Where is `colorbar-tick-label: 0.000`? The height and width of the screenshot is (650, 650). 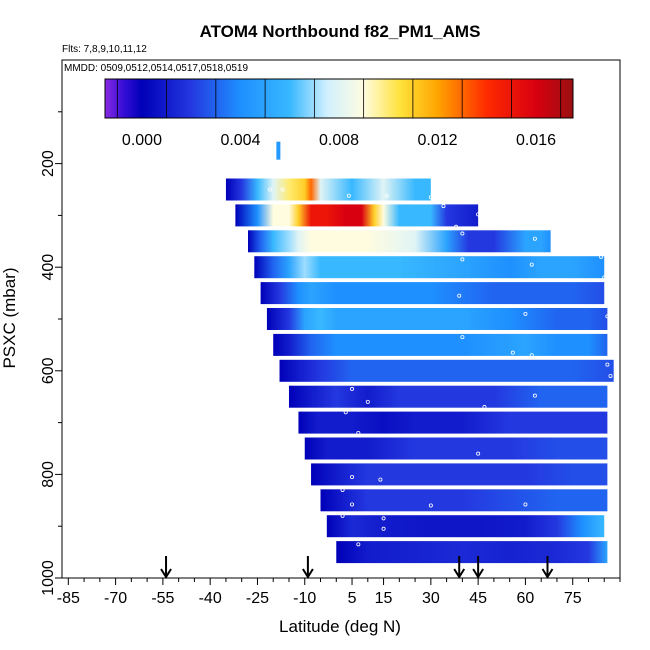
colorbar-tick-label: 0.000 is located at coordinates (142, 140).